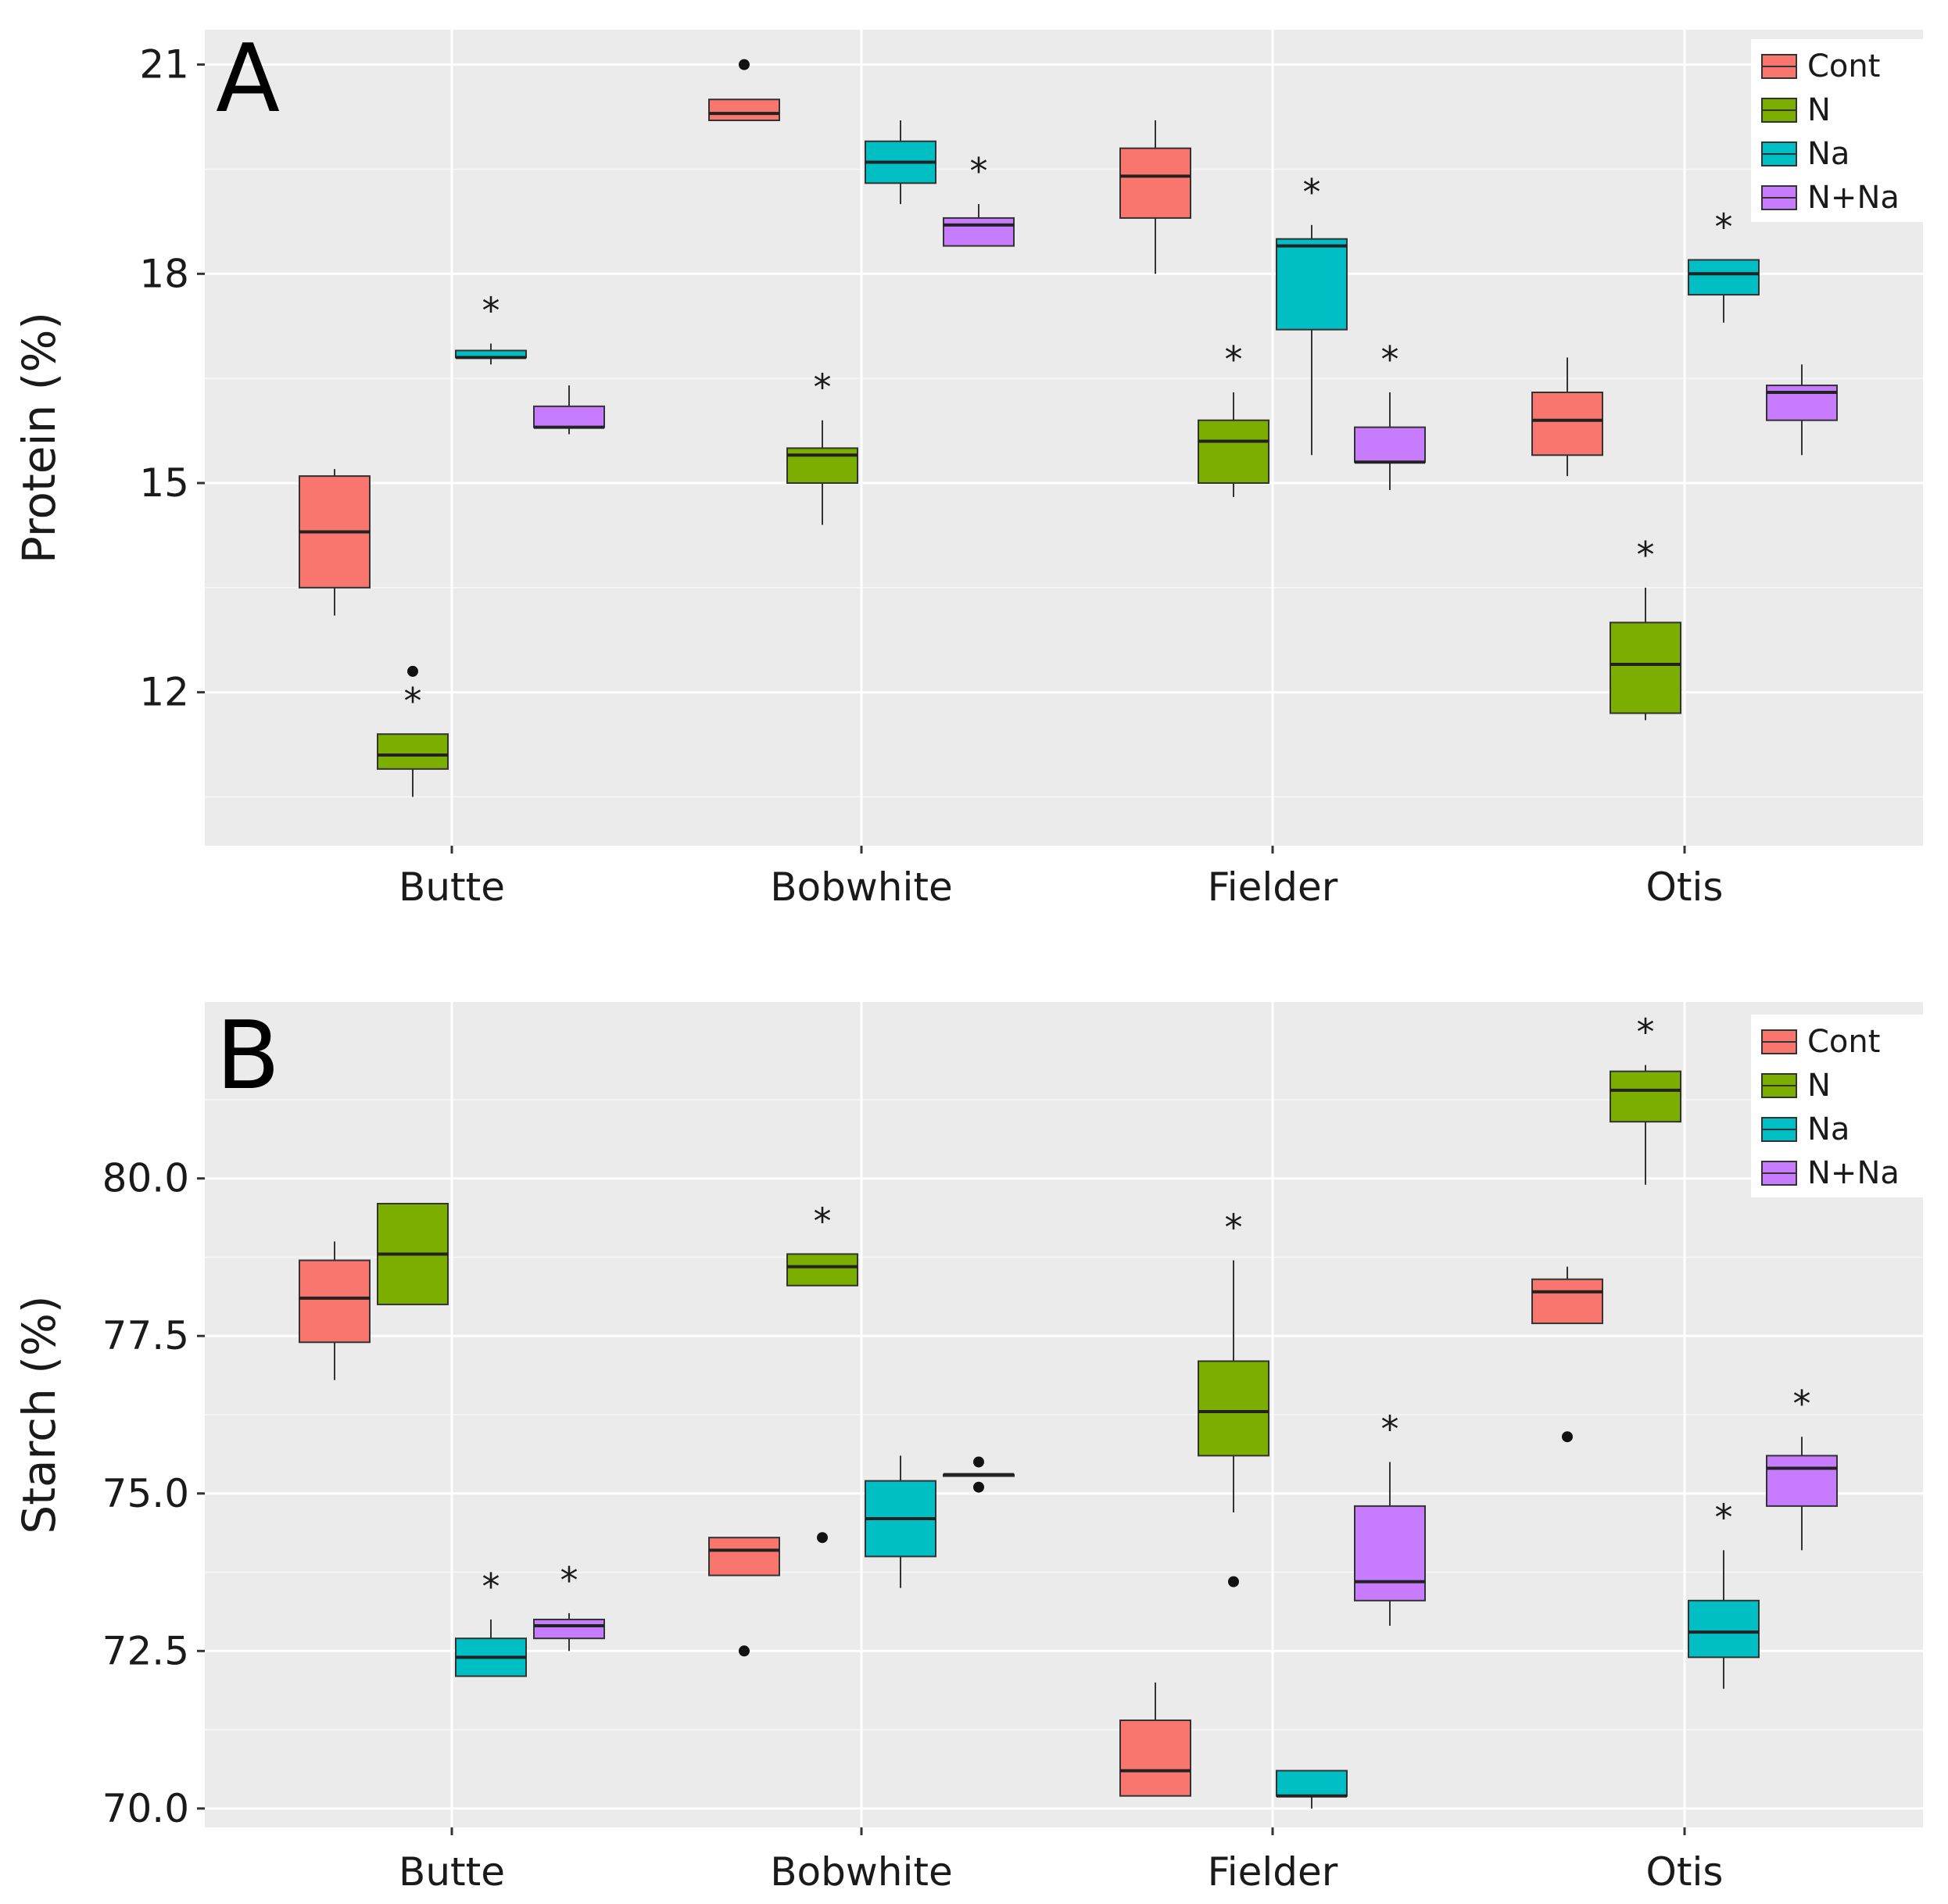  Describe the element at coordinates (164, 273) in the screenshot. I see `panel-a-ytick-label: 18` at that location.